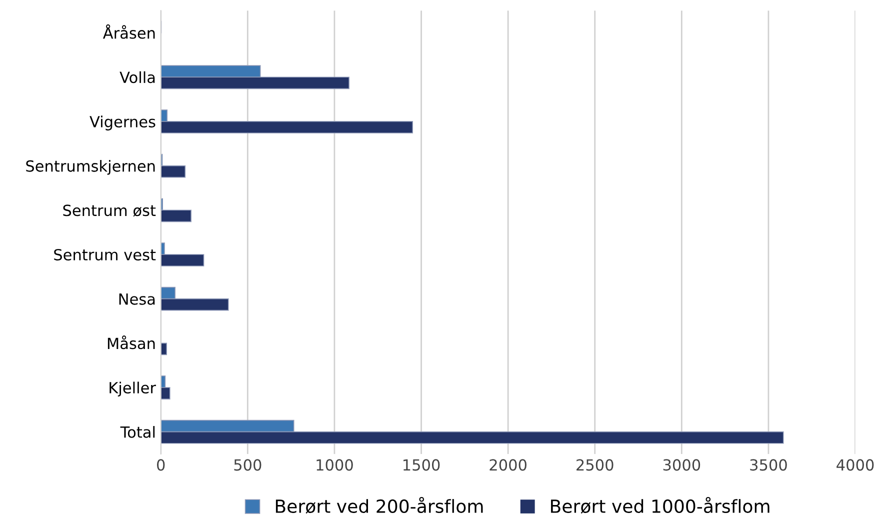 Image resolution: width=879 pixels, height=531 pixels. What do you see at coordinates (105, 254) in the screenshot?
I see `y-tick-label: Sentrum vest` at bounding box center [105, 254].